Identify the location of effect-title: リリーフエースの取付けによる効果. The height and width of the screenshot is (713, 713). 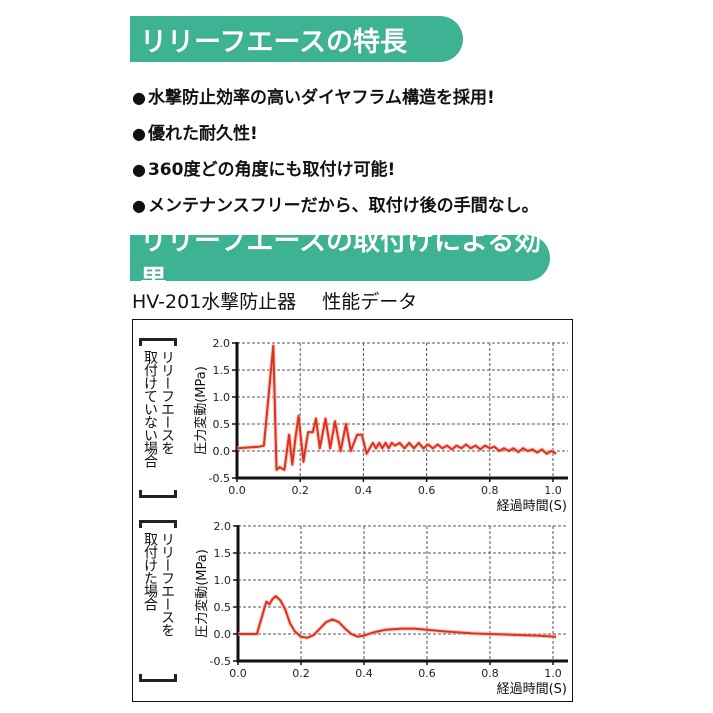
(341, 261).